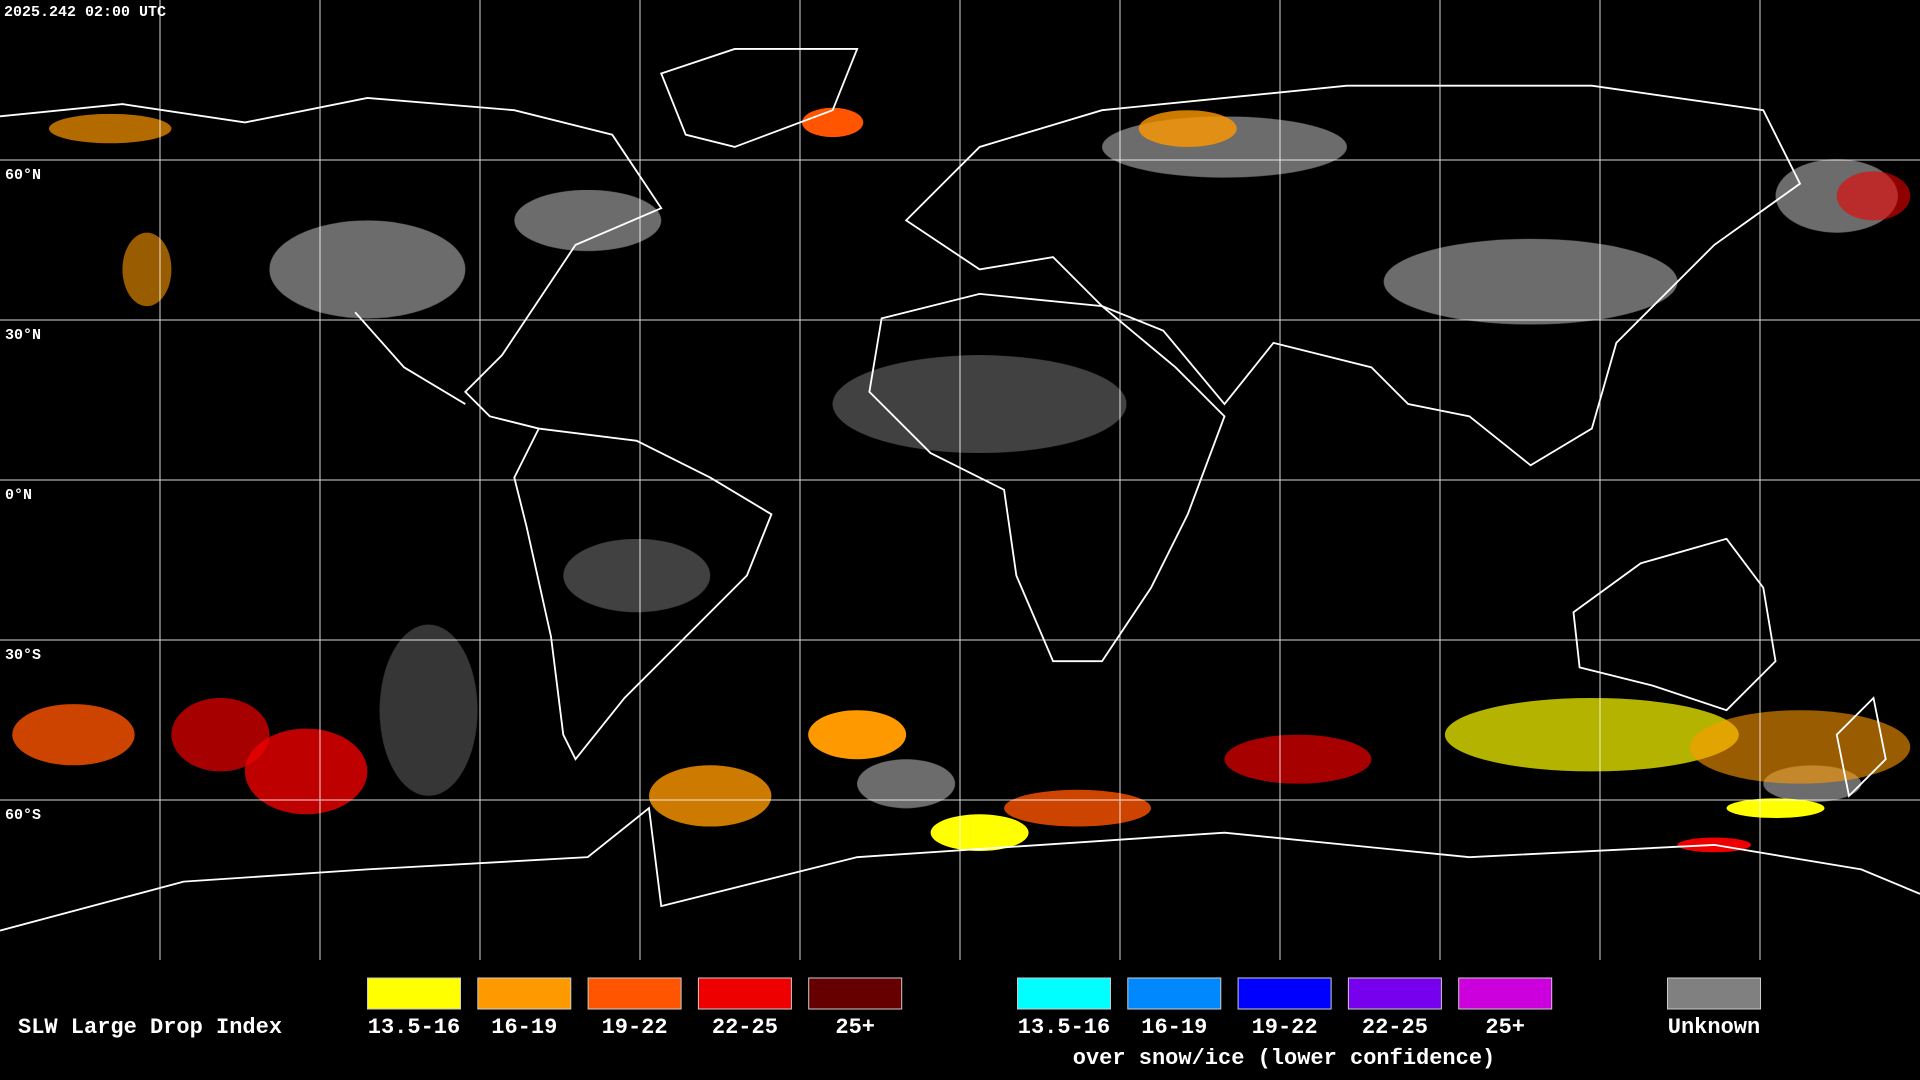  I want to click on latitude-label: 30°S, so click(23, 655).